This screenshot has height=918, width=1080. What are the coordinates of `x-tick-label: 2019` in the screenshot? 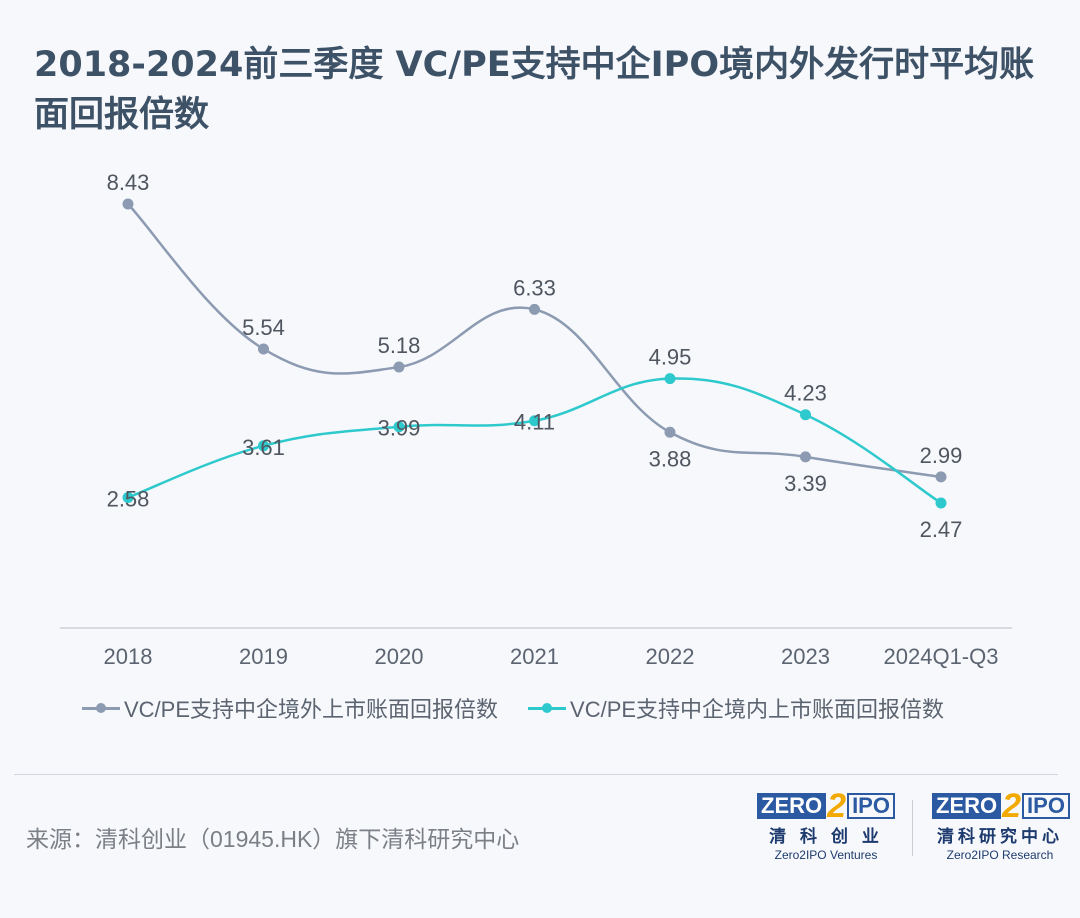 It's located at (263, 656).